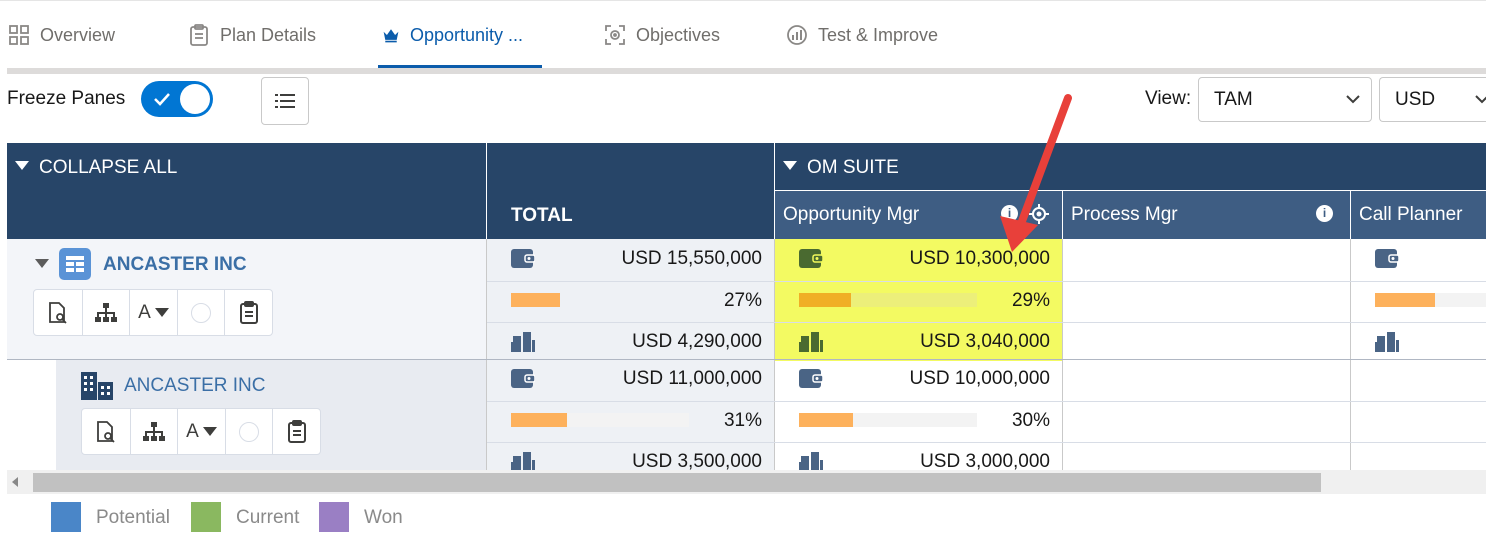 The height and width of the screenshot is (535, 1486). I want to click on hierarchy-icon, so click(153, 431).